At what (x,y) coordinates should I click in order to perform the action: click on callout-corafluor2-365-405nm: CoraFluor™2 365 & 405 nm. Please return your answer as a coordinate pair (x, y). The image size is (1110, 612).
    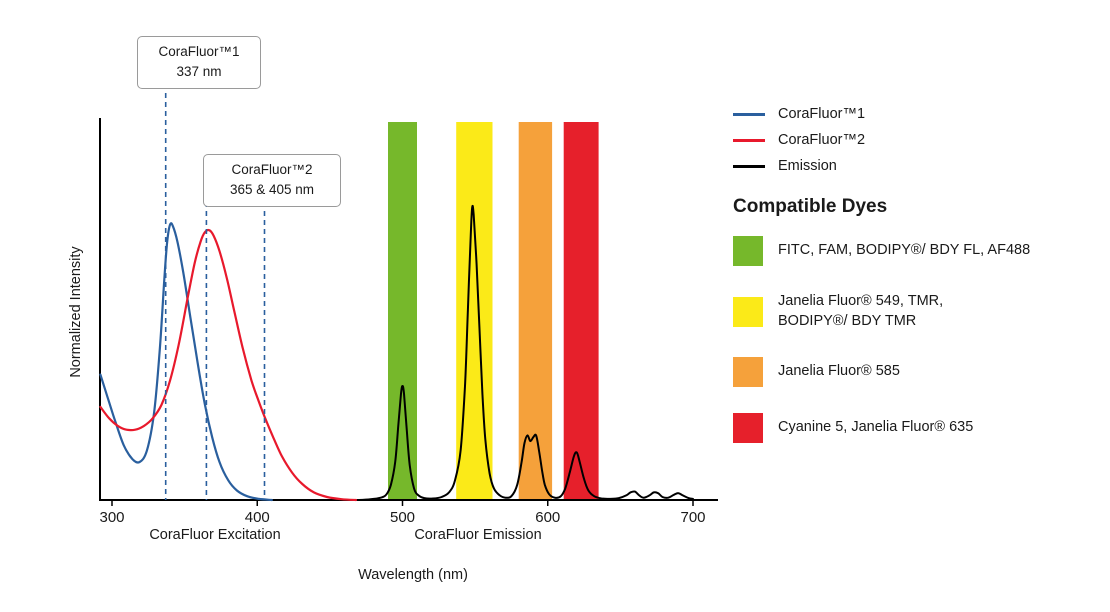
    Looking at the image, I should click on (272, 180).